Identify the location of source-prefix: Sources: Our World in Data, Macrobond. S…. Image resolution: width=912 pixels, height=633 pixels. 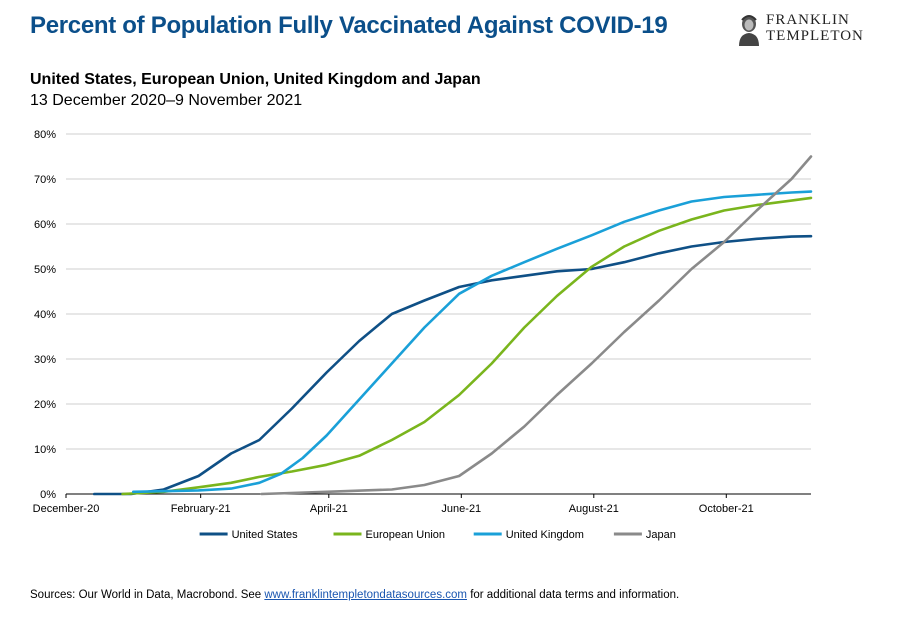
(147, 595).